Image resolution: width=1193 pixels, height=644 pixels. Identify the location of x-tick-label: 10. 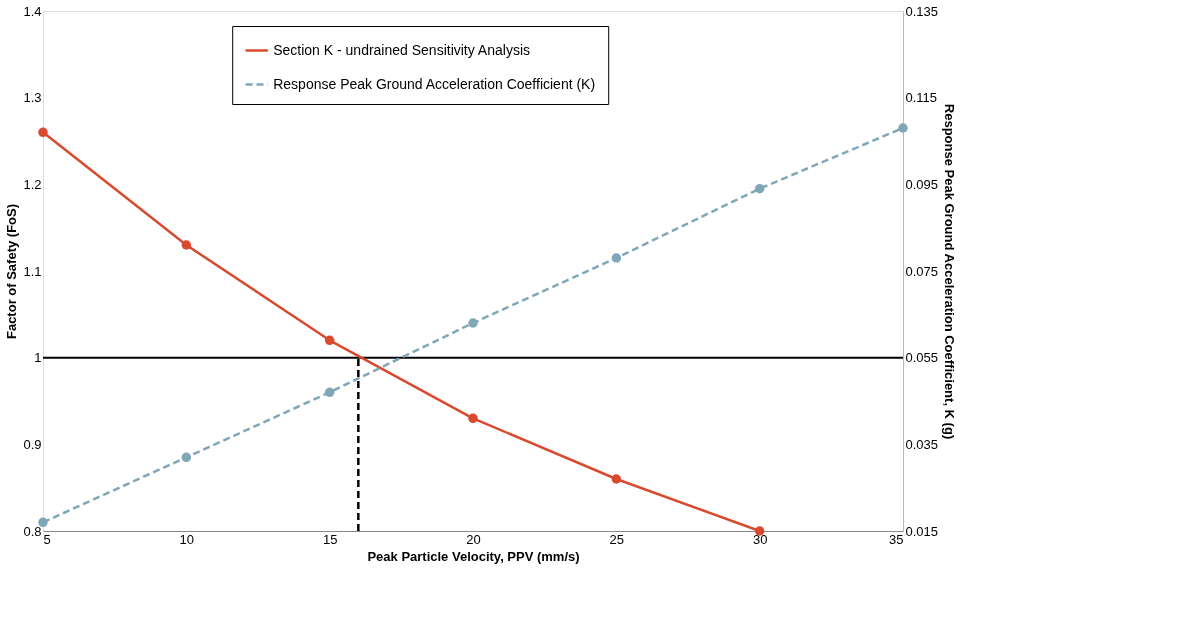
(187, 539).